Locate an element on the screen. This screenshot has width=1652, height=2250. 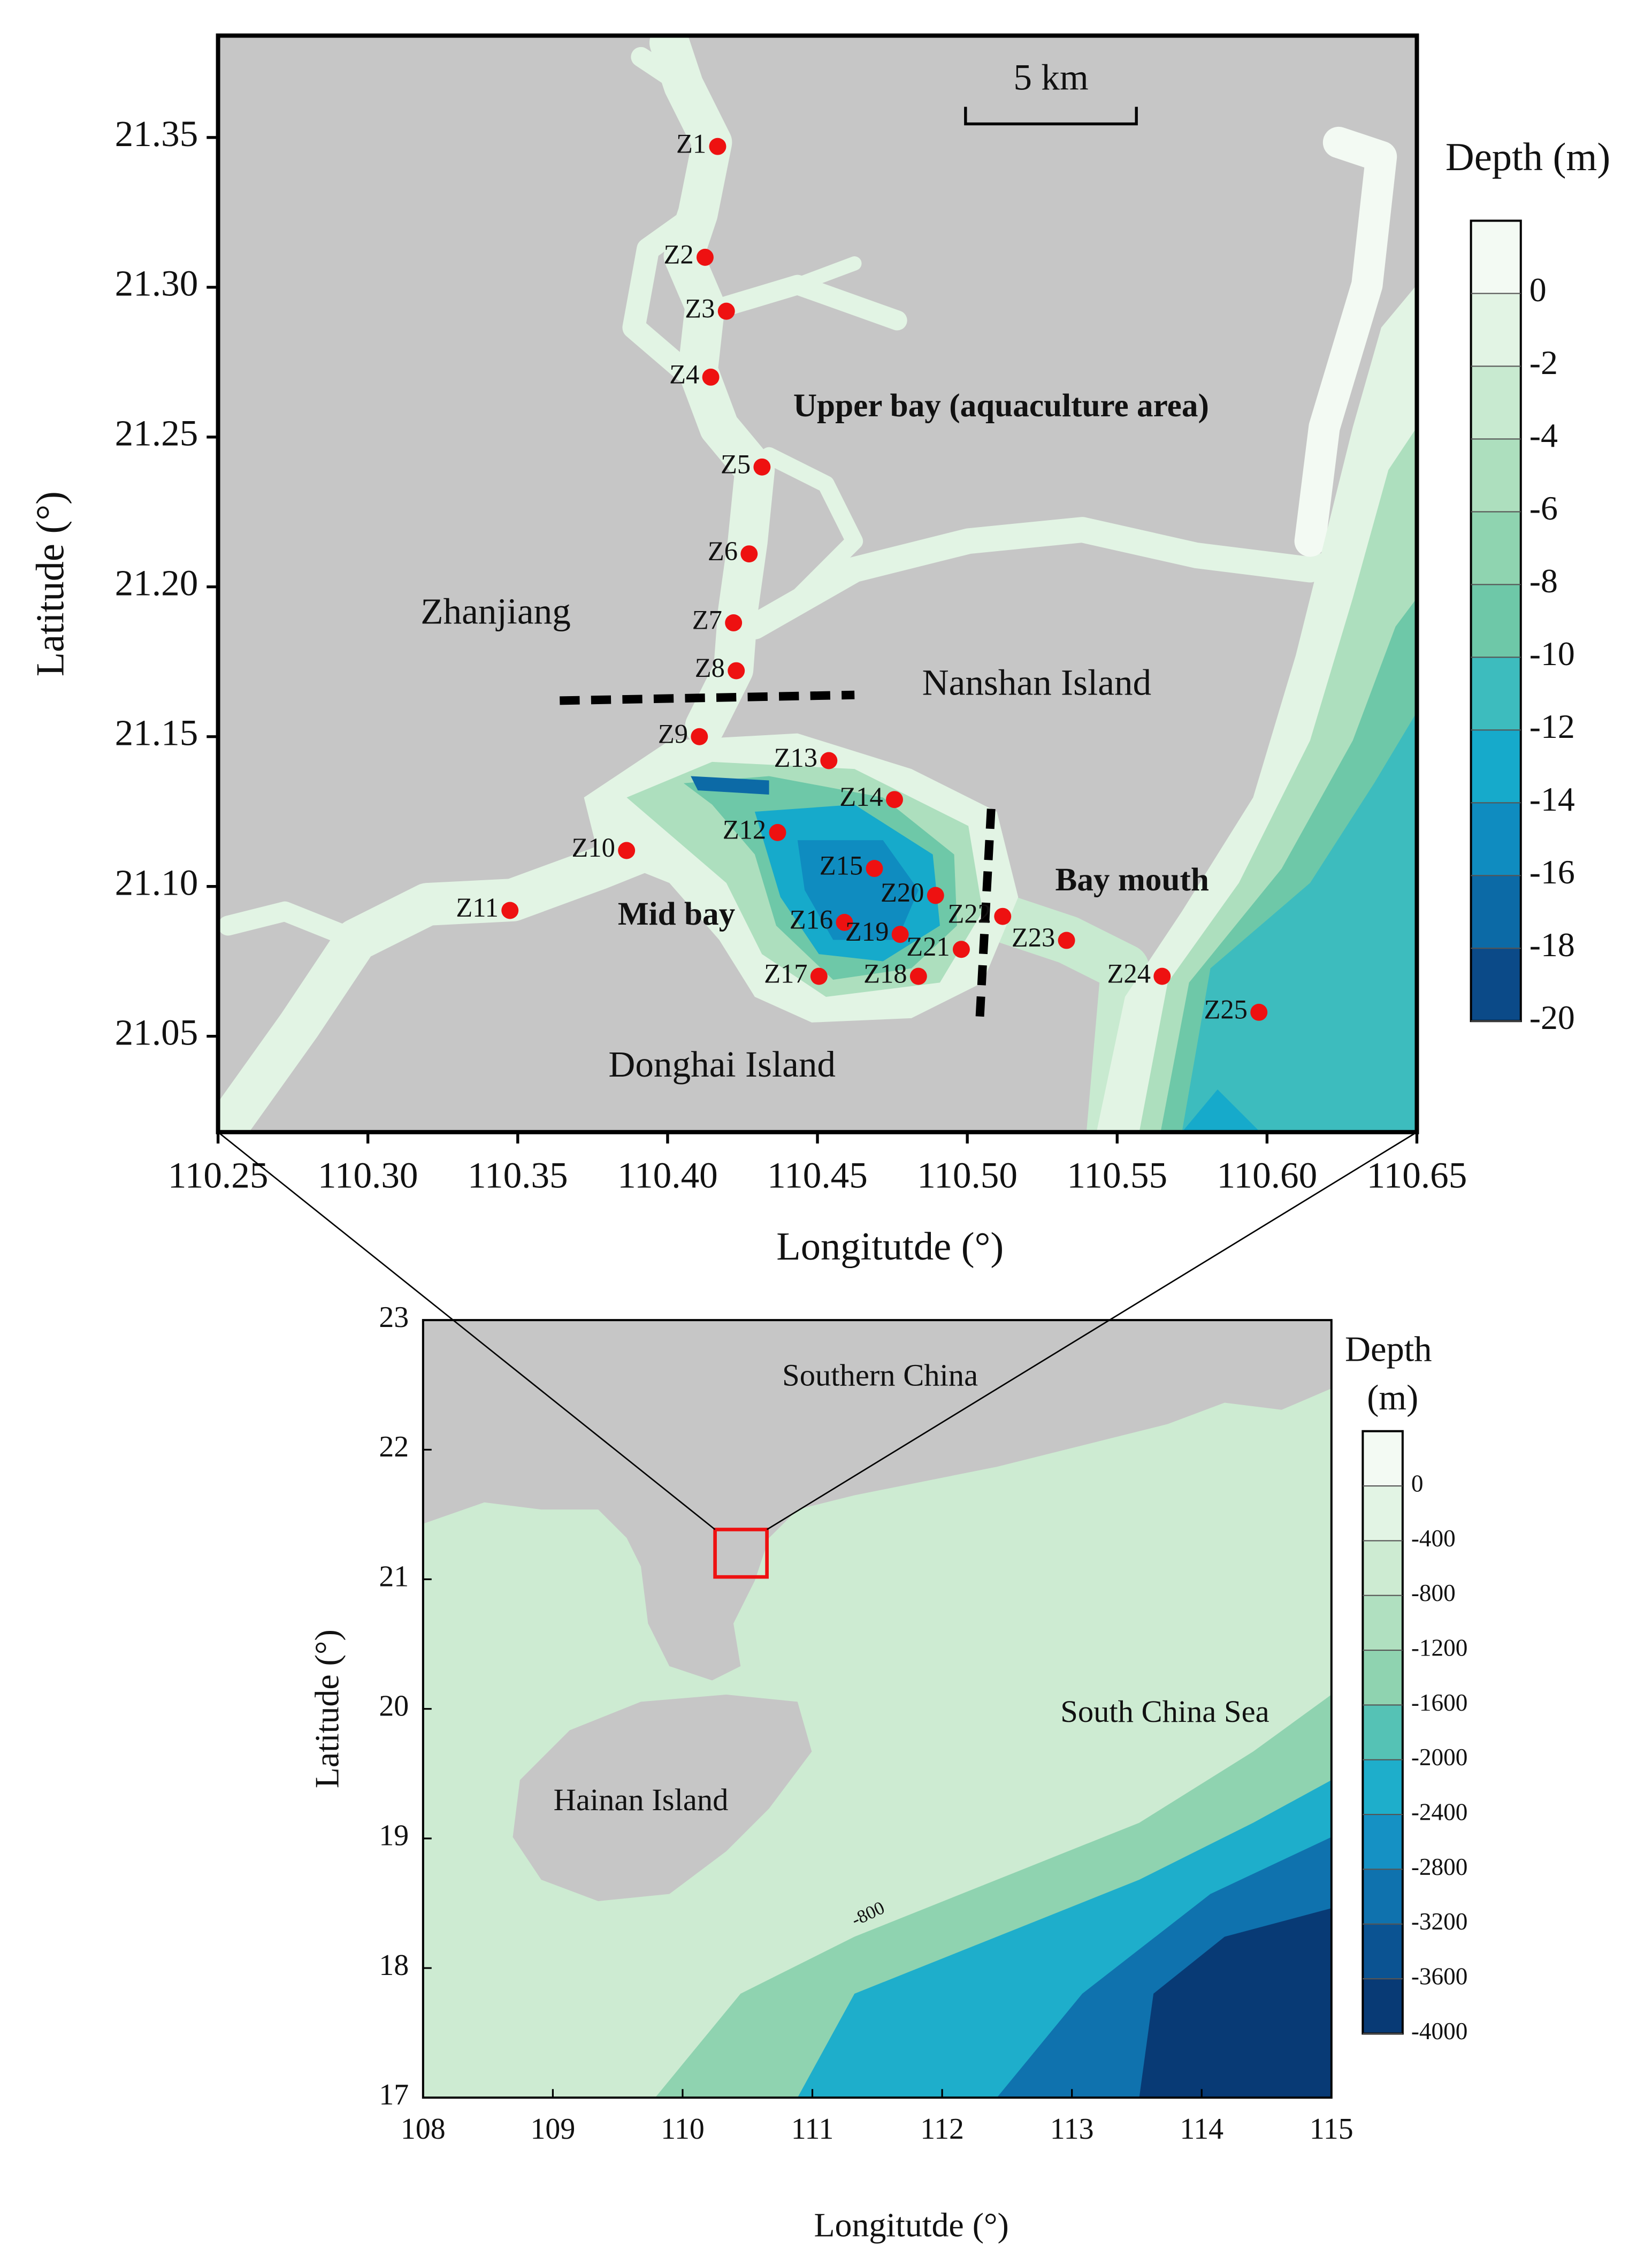
colorbar-tick-label: -14 is located at coordinates (1552, 799).